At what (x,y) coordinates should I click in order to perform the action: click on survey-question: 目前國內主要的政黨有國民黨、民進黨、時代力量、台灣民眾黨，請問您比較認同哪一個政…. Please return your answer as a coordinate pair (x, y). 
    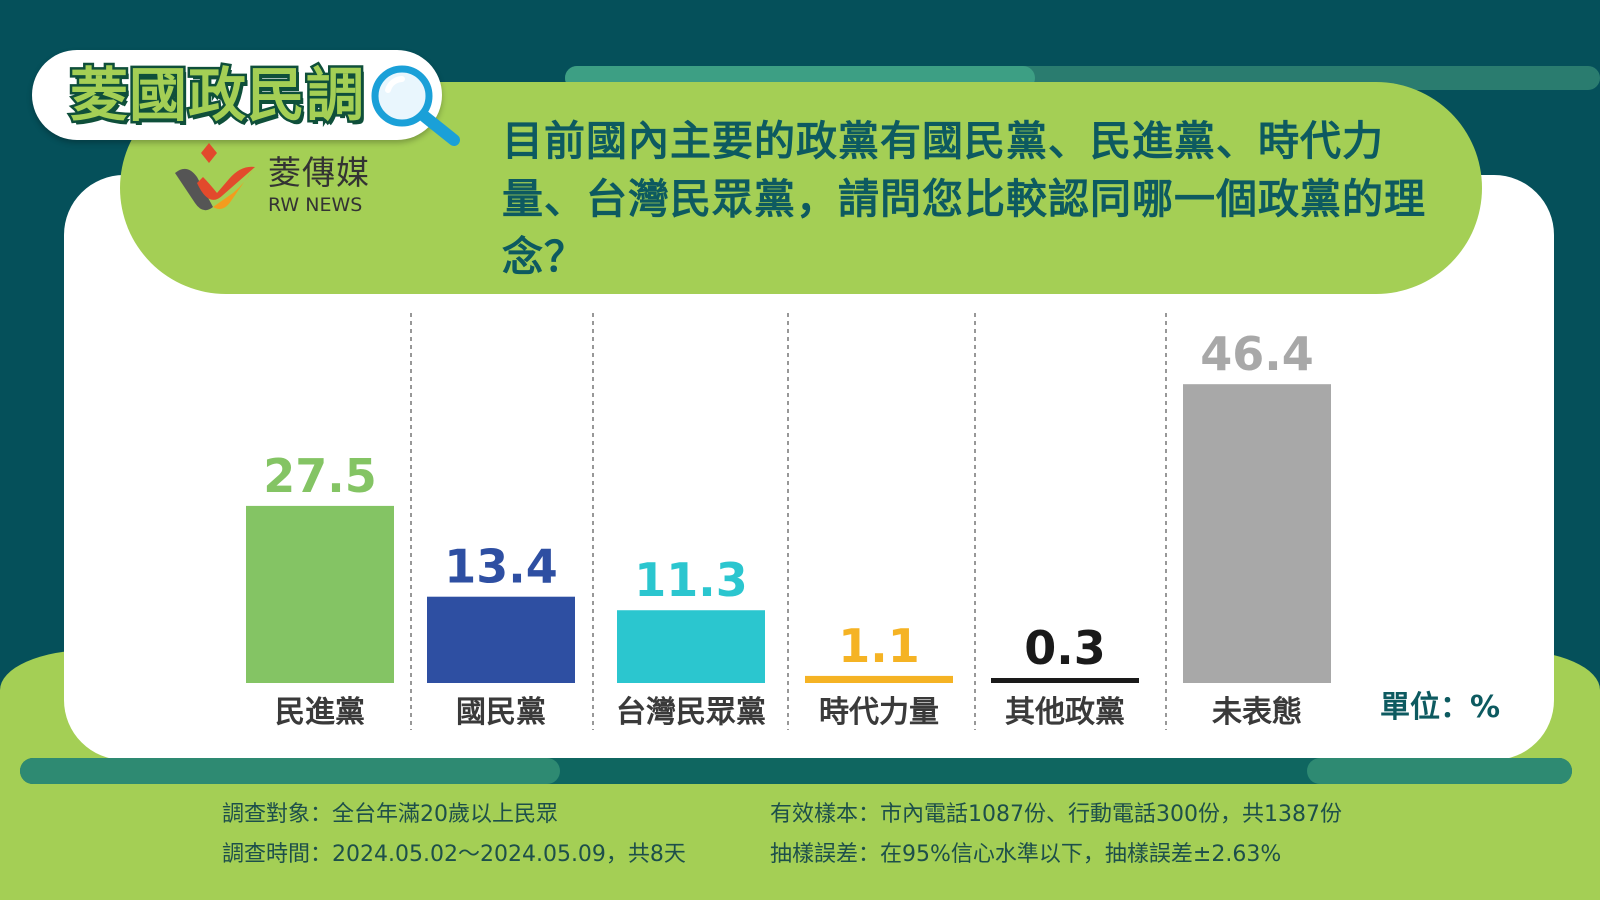
    Looking at the image, I should click on (964, 199).